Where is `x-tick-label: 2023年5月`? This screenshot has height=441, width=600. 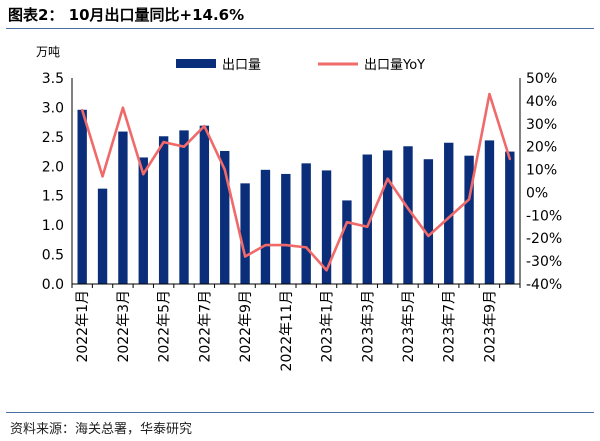 x-tick-label: 2023年5月 is located at coordinates (409, 326).